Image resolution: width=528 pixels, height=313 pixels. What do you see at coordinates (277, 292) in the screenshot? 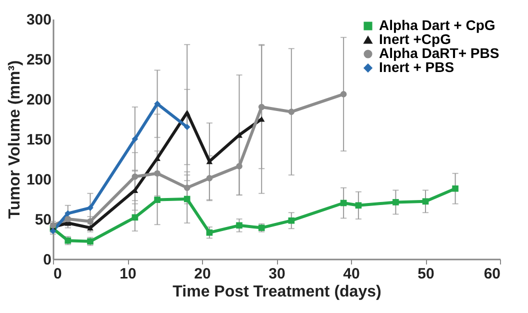
I see `x-axis-title: Time Post Treatment (days)` at bounding box center [277, 292].